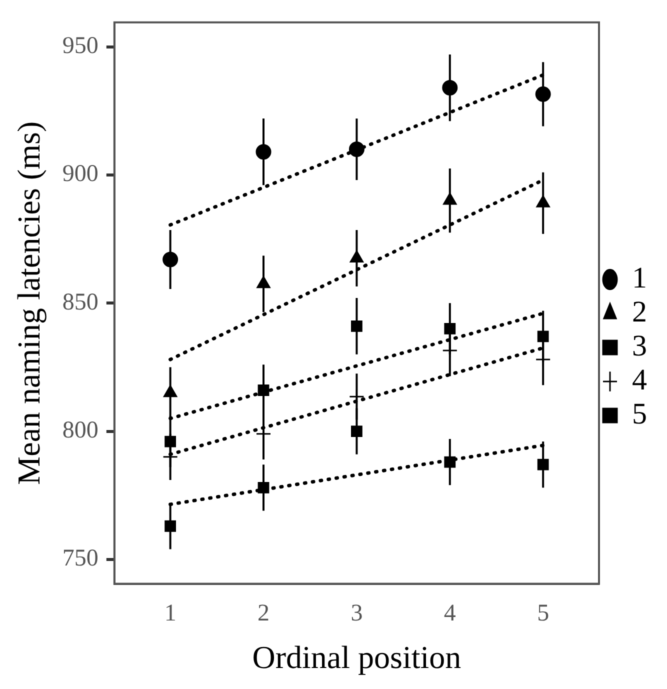  Describe the element at coordinates (356, 613) in the screenshot. I see `x-tick-label: 3` at that location.